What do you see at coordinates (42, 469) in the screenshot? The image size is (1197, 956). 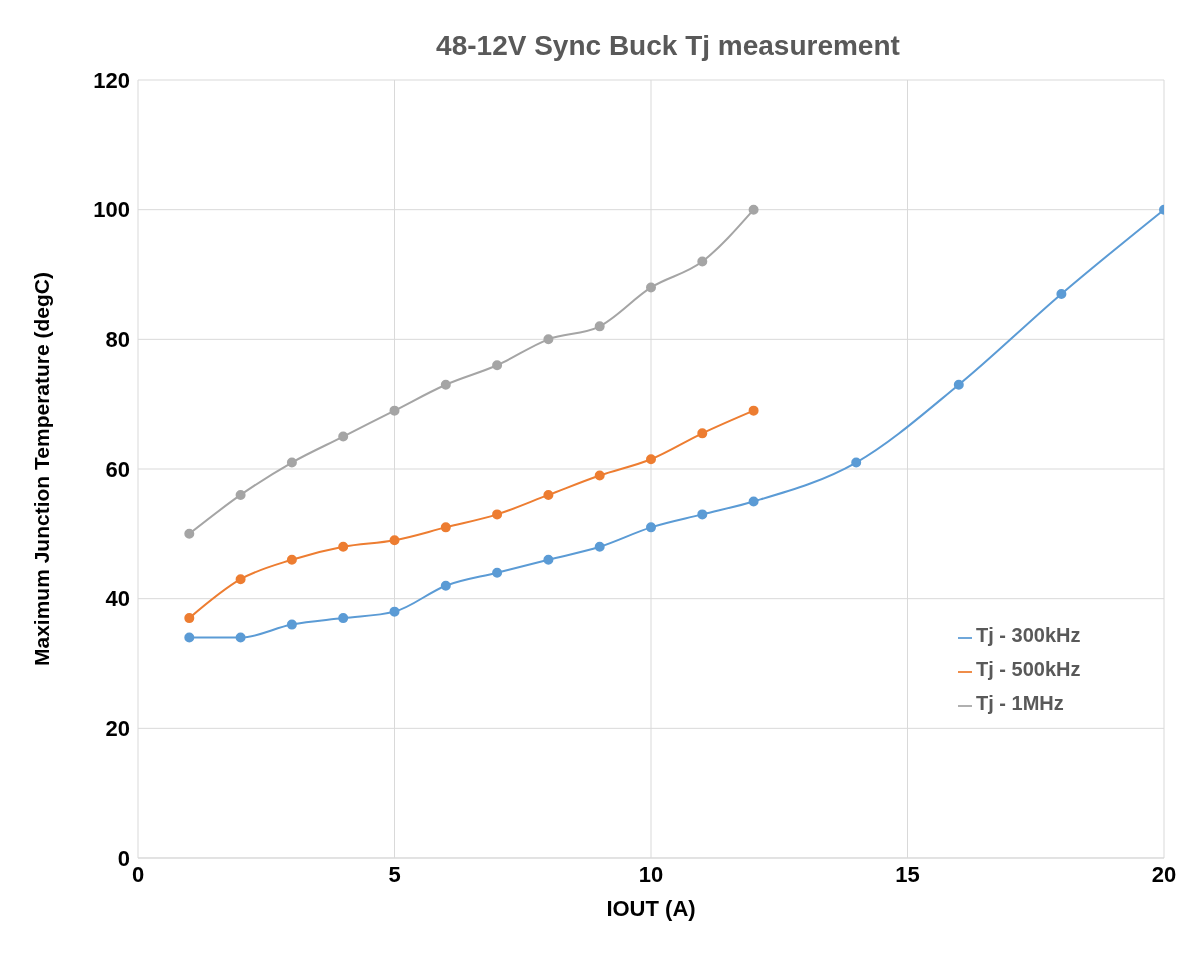 I see `y-axis-title: Maximum Junction Temperature (degC)` at bounding box center [42, 469].